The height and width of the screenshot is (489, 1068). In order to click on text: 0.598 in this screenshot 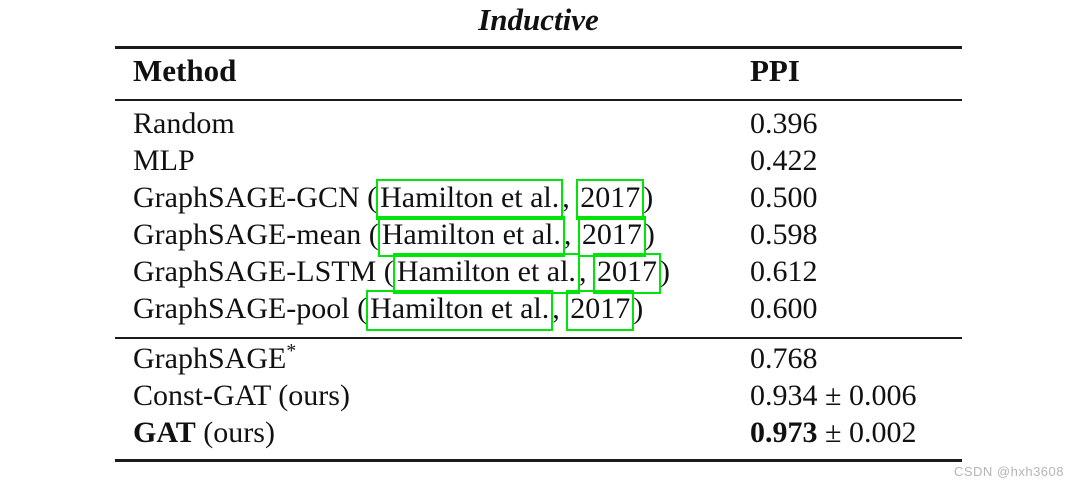, I will do `click(784, 234)`.